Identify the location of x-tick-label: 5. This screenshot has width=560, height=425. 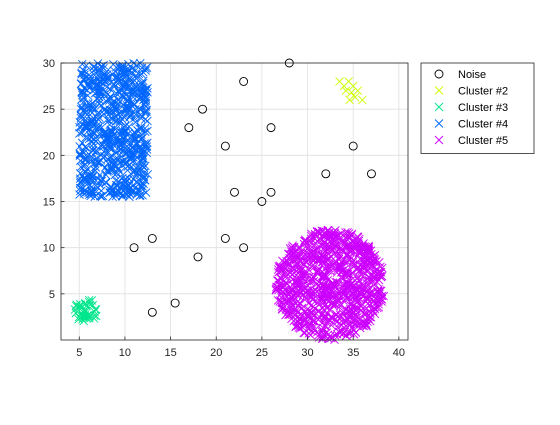
(79, 353).